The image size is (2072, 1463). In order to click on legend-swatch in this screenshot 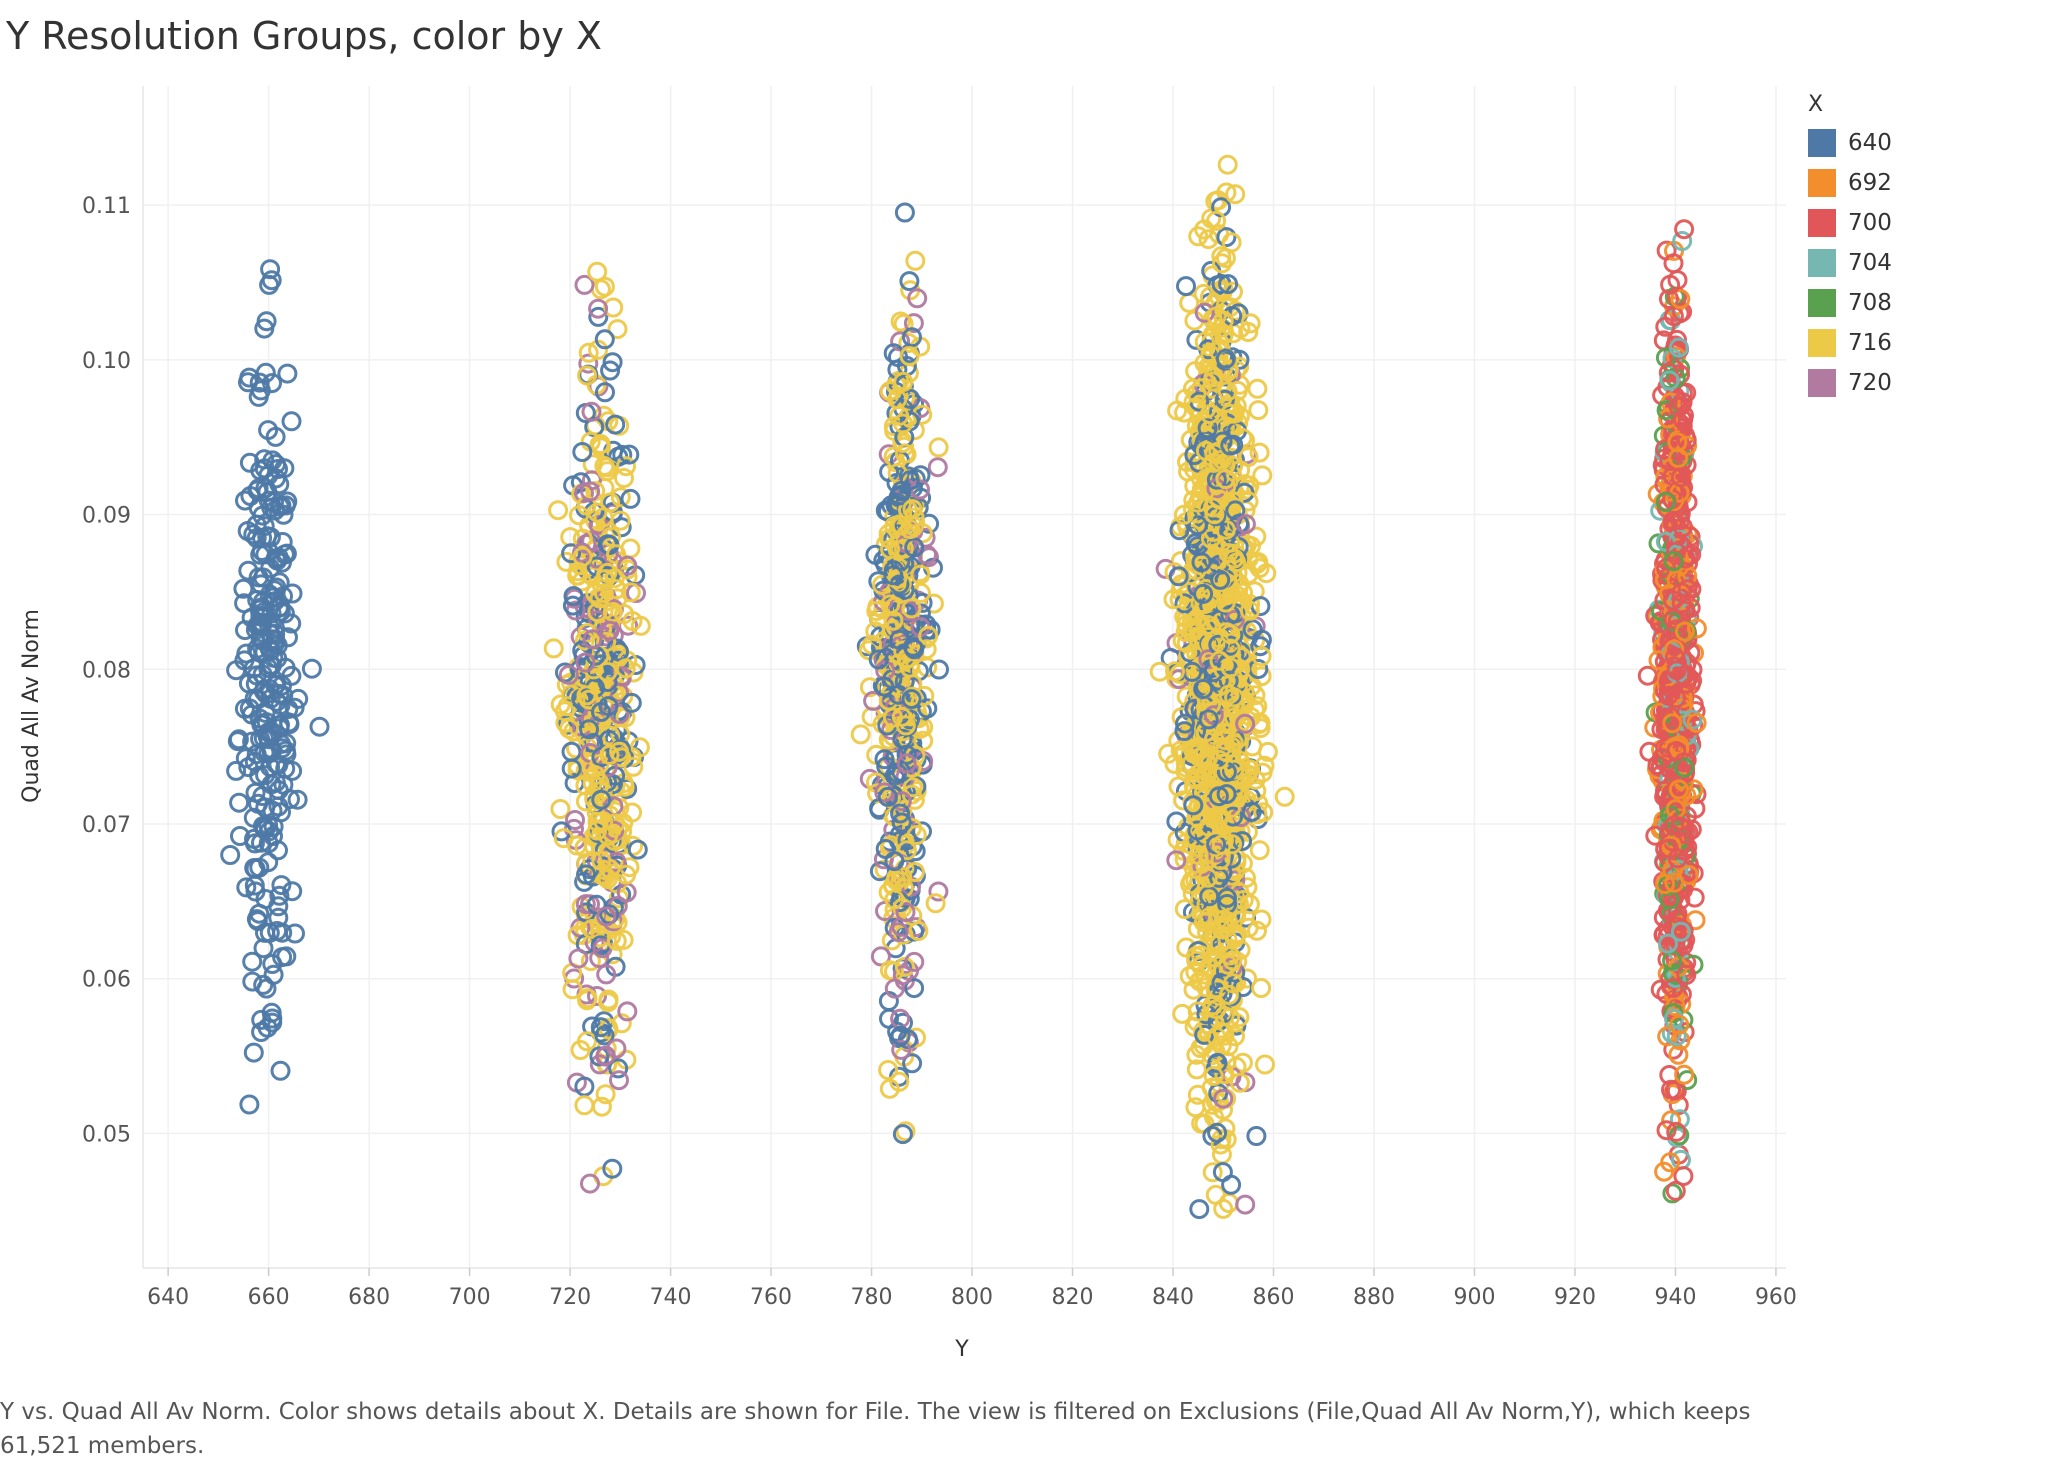, I will do `click(1822, 343)`.